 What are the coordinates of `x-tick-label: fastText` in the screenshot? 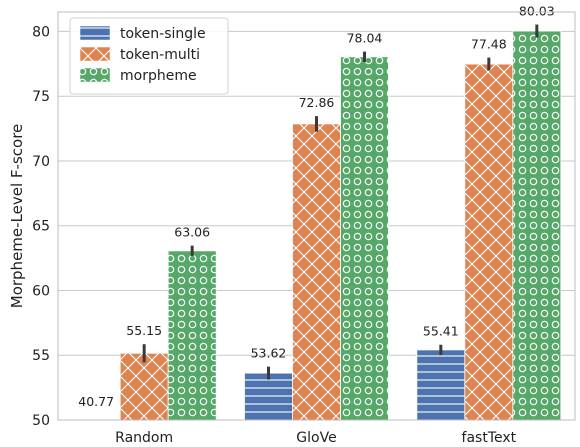 It's located at (489, 438).